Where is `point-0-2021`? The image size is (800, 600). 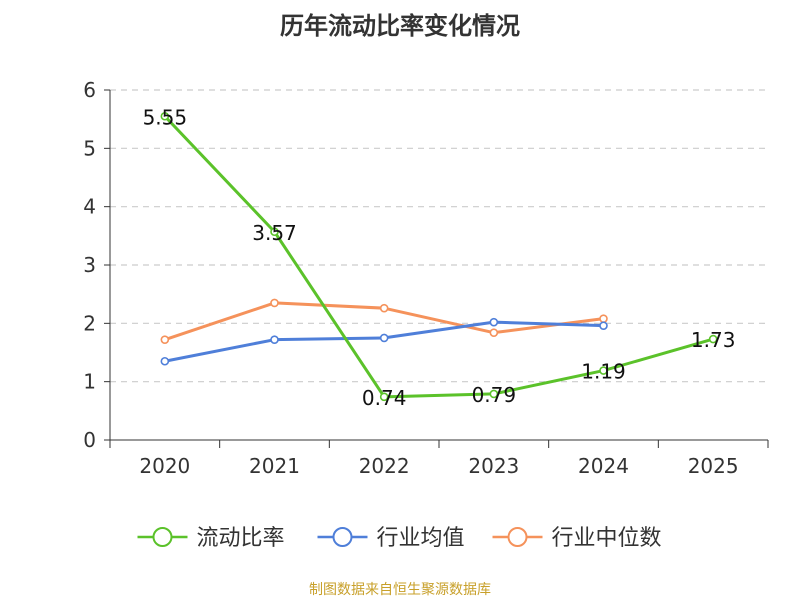
point-0-2021 is located at coordinates (274, 232).